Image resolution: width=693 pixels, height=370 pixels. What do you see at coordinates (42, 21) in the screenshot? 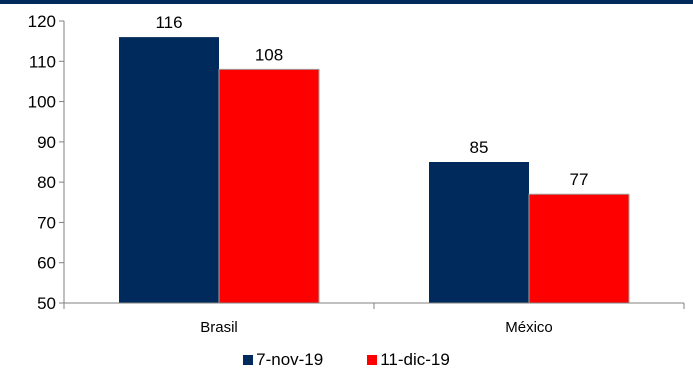
I see `y-tick-label: 120` at bounding box center [42, 21].